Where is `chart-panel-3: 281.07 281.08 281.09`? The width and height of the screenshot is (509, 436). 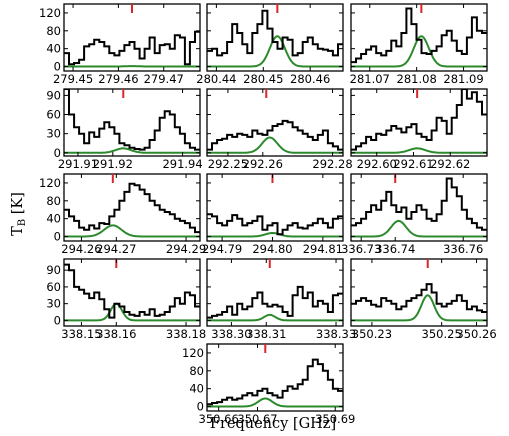 chart-panel-3: 281.07 281.08 281.09 is located at coordinates (419, 44).